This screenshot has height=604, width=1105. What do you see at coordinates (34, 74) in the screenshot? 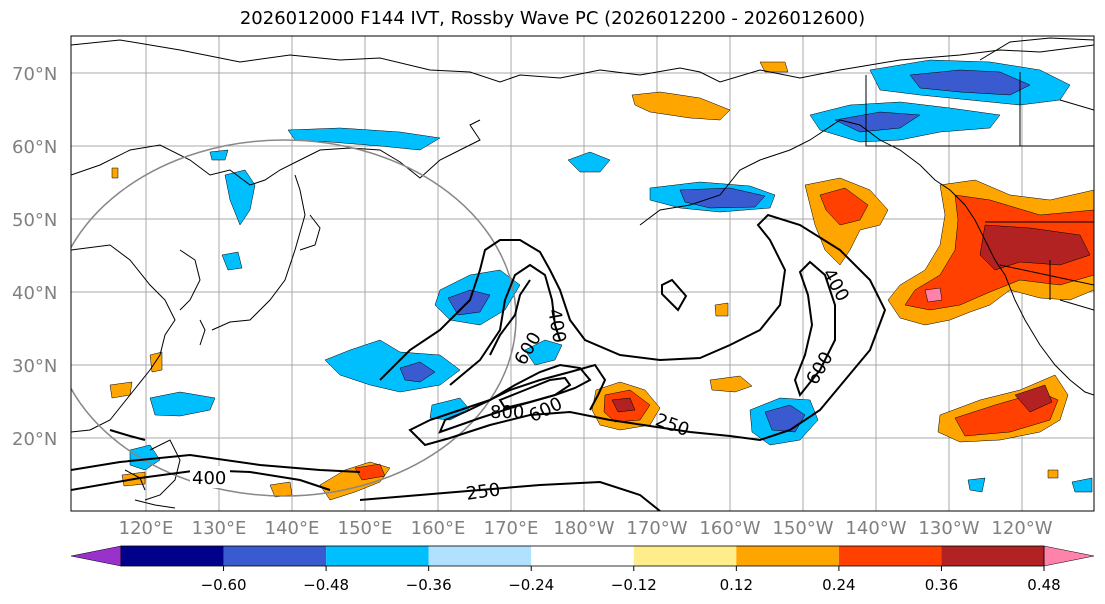
I see `lat-label: 70°N` at bounding box center [34, 74].